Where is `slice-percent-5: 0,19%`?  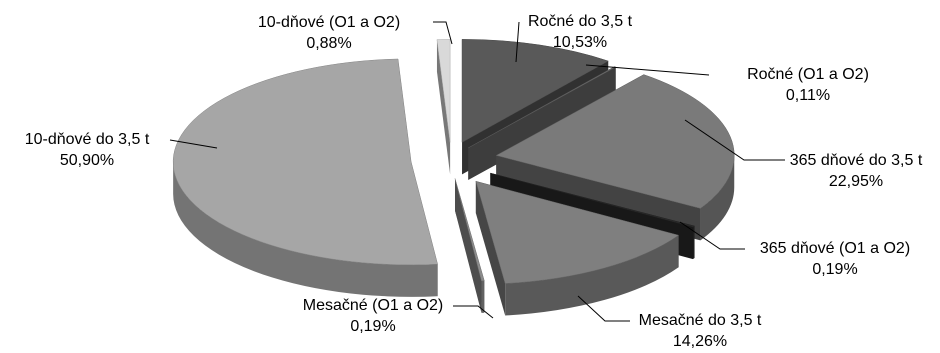
slice-percent-5: 0,19% is located at coordinates (372, 326).